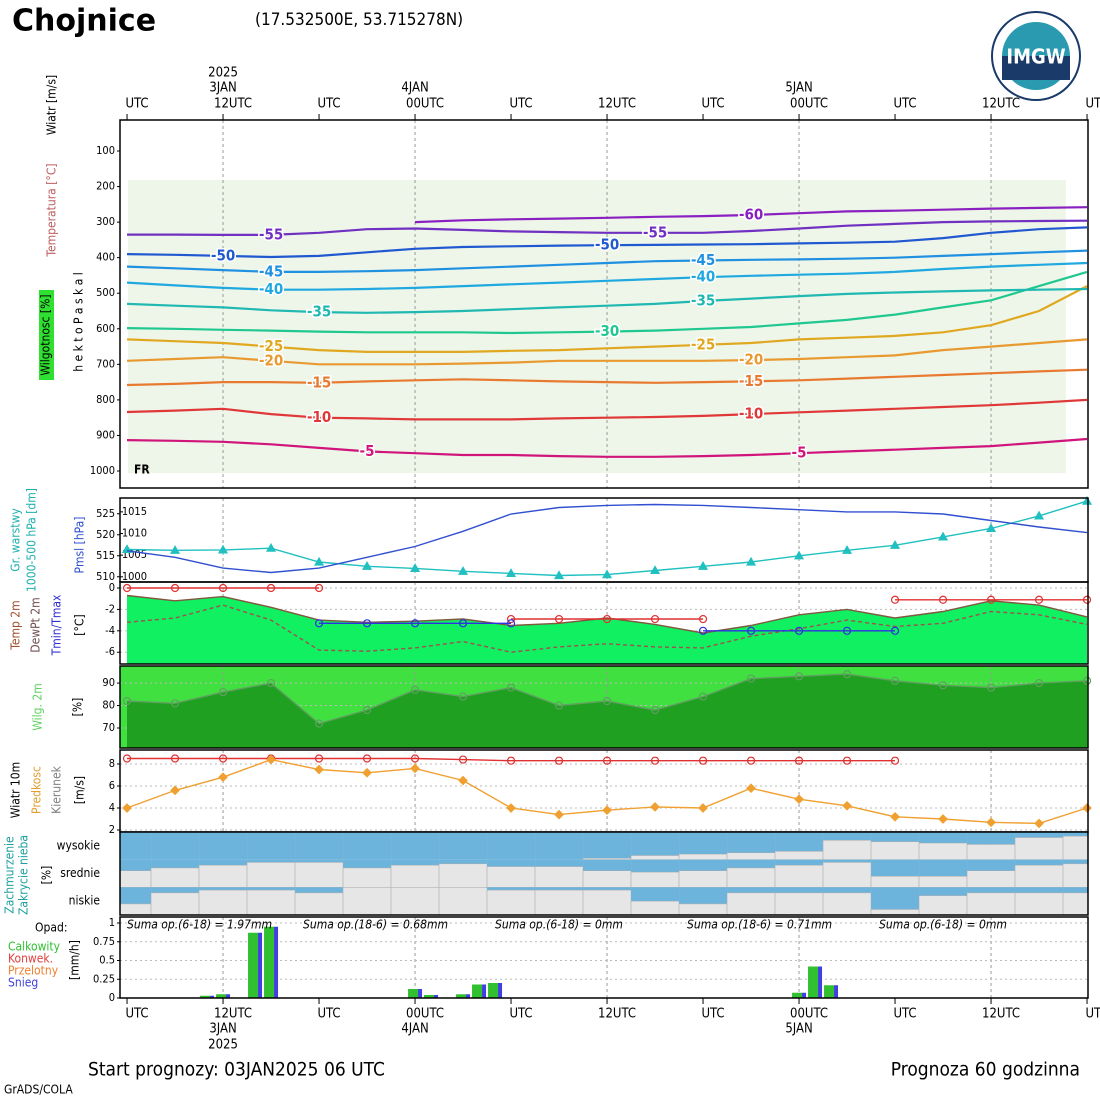 The width and height of the screenshot is (1100, 1100). What do you see at coordinates (112, 997) in the screenshot?
I see `y-tick-label: 0` at bounding box center [112, 997].